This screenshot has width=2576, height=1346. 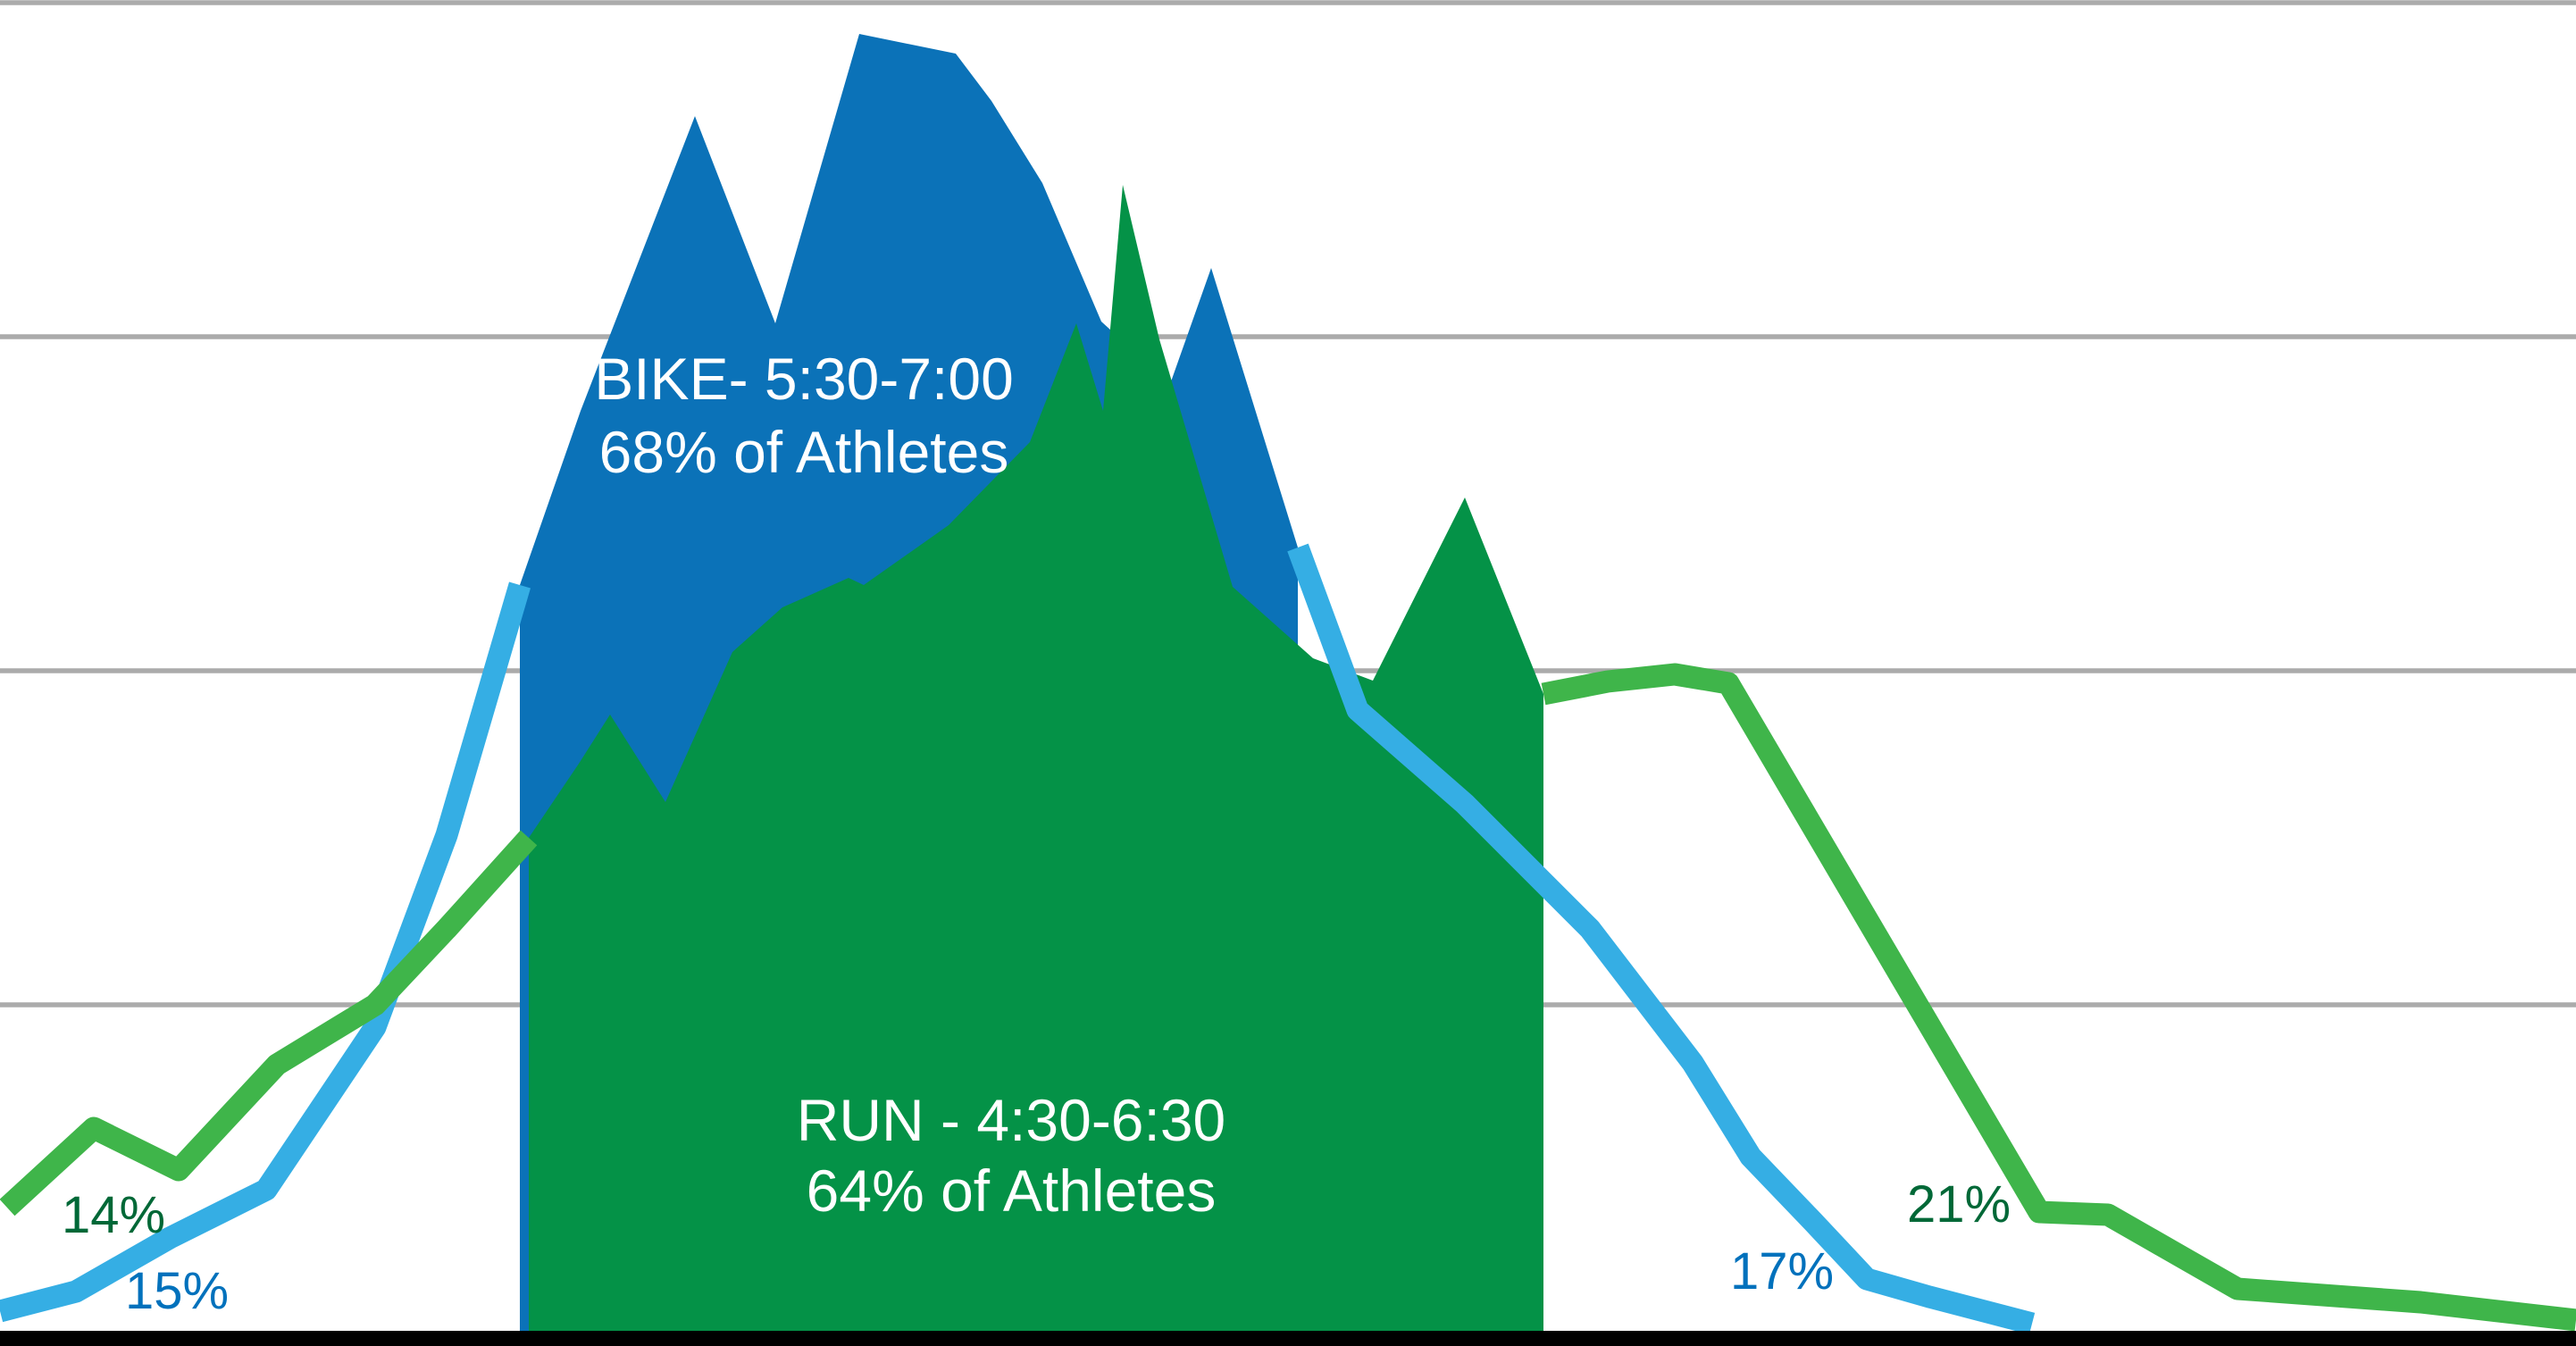 I want to click on bike-left-tail-line, so click(x=265, y=952).